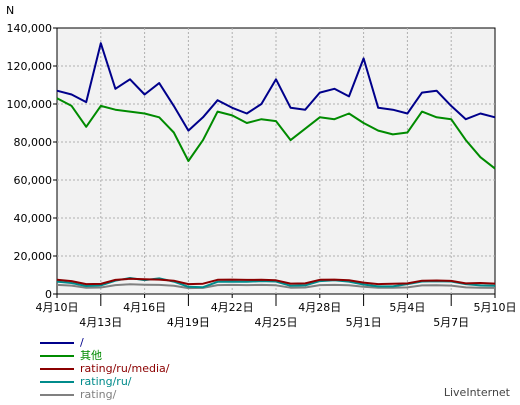 This screenshot has height=405, width=520. Describe the element at coordinates (451, 322) in the screenshot. I see `x-tick-label: 5月7日` at that location.